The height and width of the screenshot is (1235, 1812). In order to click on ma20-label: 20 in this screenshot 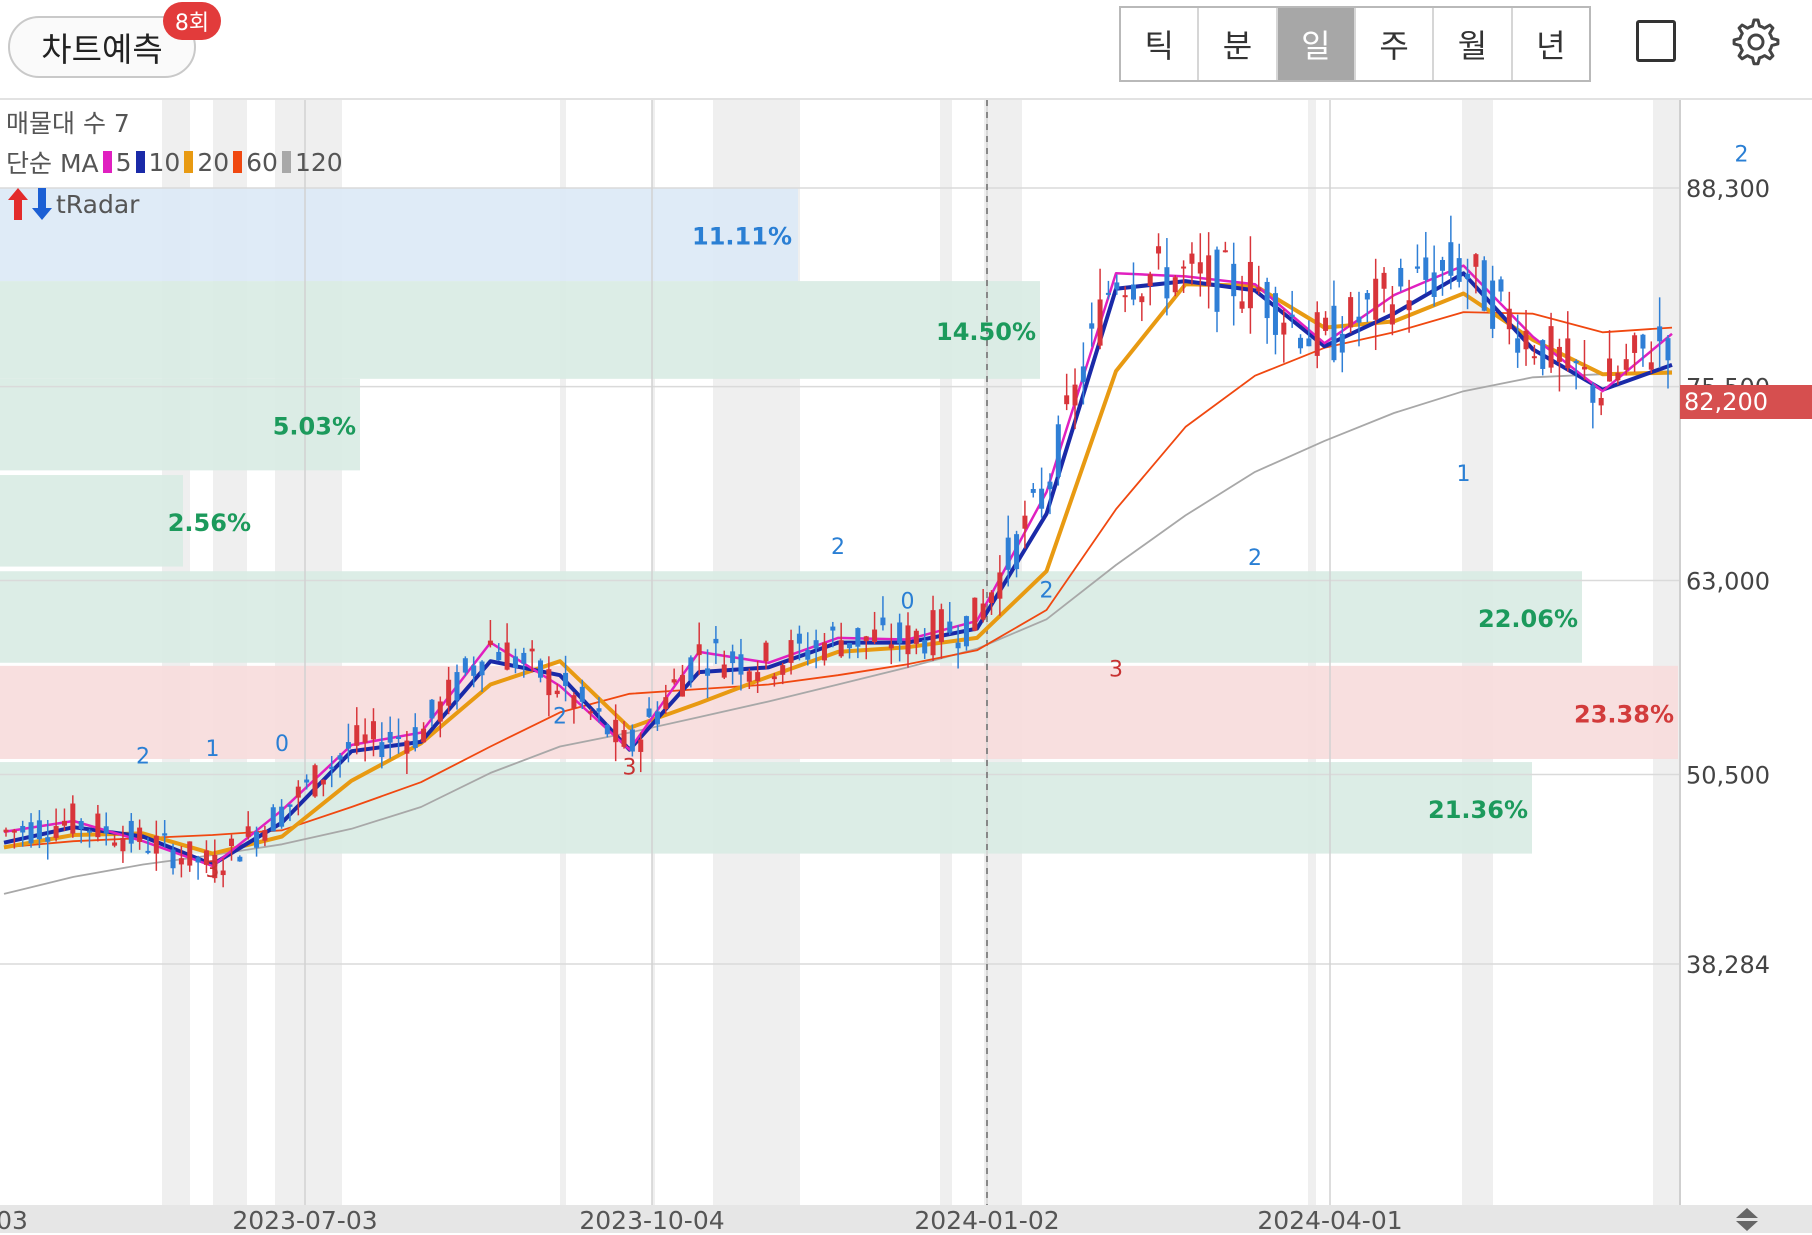, I will do `click(213, 162)`.